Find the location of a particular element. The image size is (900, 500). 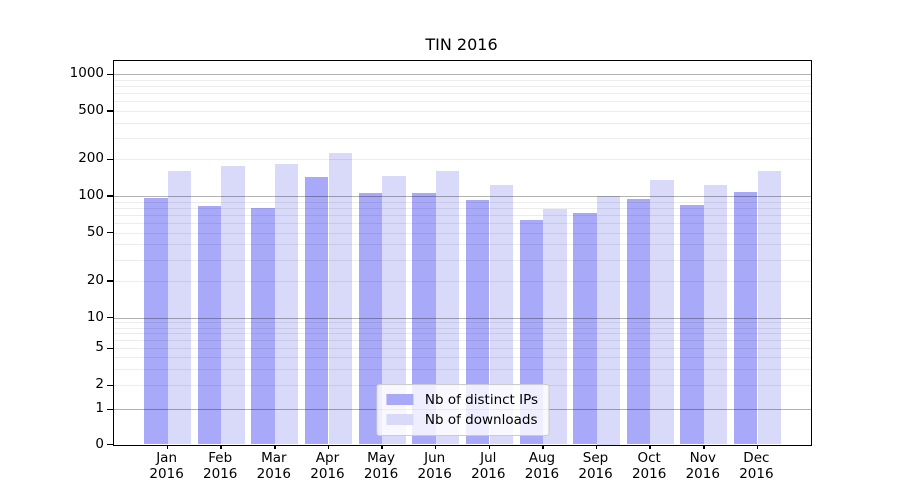

legend-label-distinct-ips: Nb of distinct IPs is located at coordinates (481, 399).